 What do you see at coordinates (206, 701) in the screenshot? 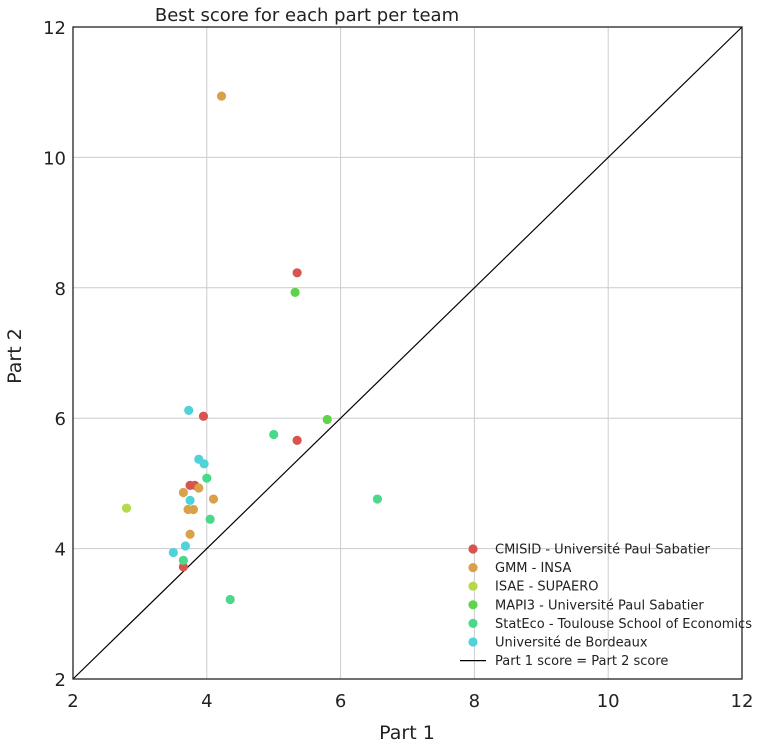
I see `x-tick-label: 4` at bounding box center [206, 701].